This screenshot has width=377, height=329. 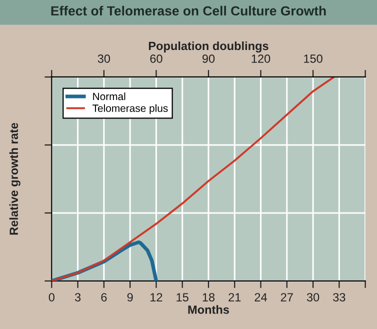 What do you see at coordinates (14, 178) in the screenshot?
I see `y-axis-title: Relative growth rate` at bounding box center [14, 178].